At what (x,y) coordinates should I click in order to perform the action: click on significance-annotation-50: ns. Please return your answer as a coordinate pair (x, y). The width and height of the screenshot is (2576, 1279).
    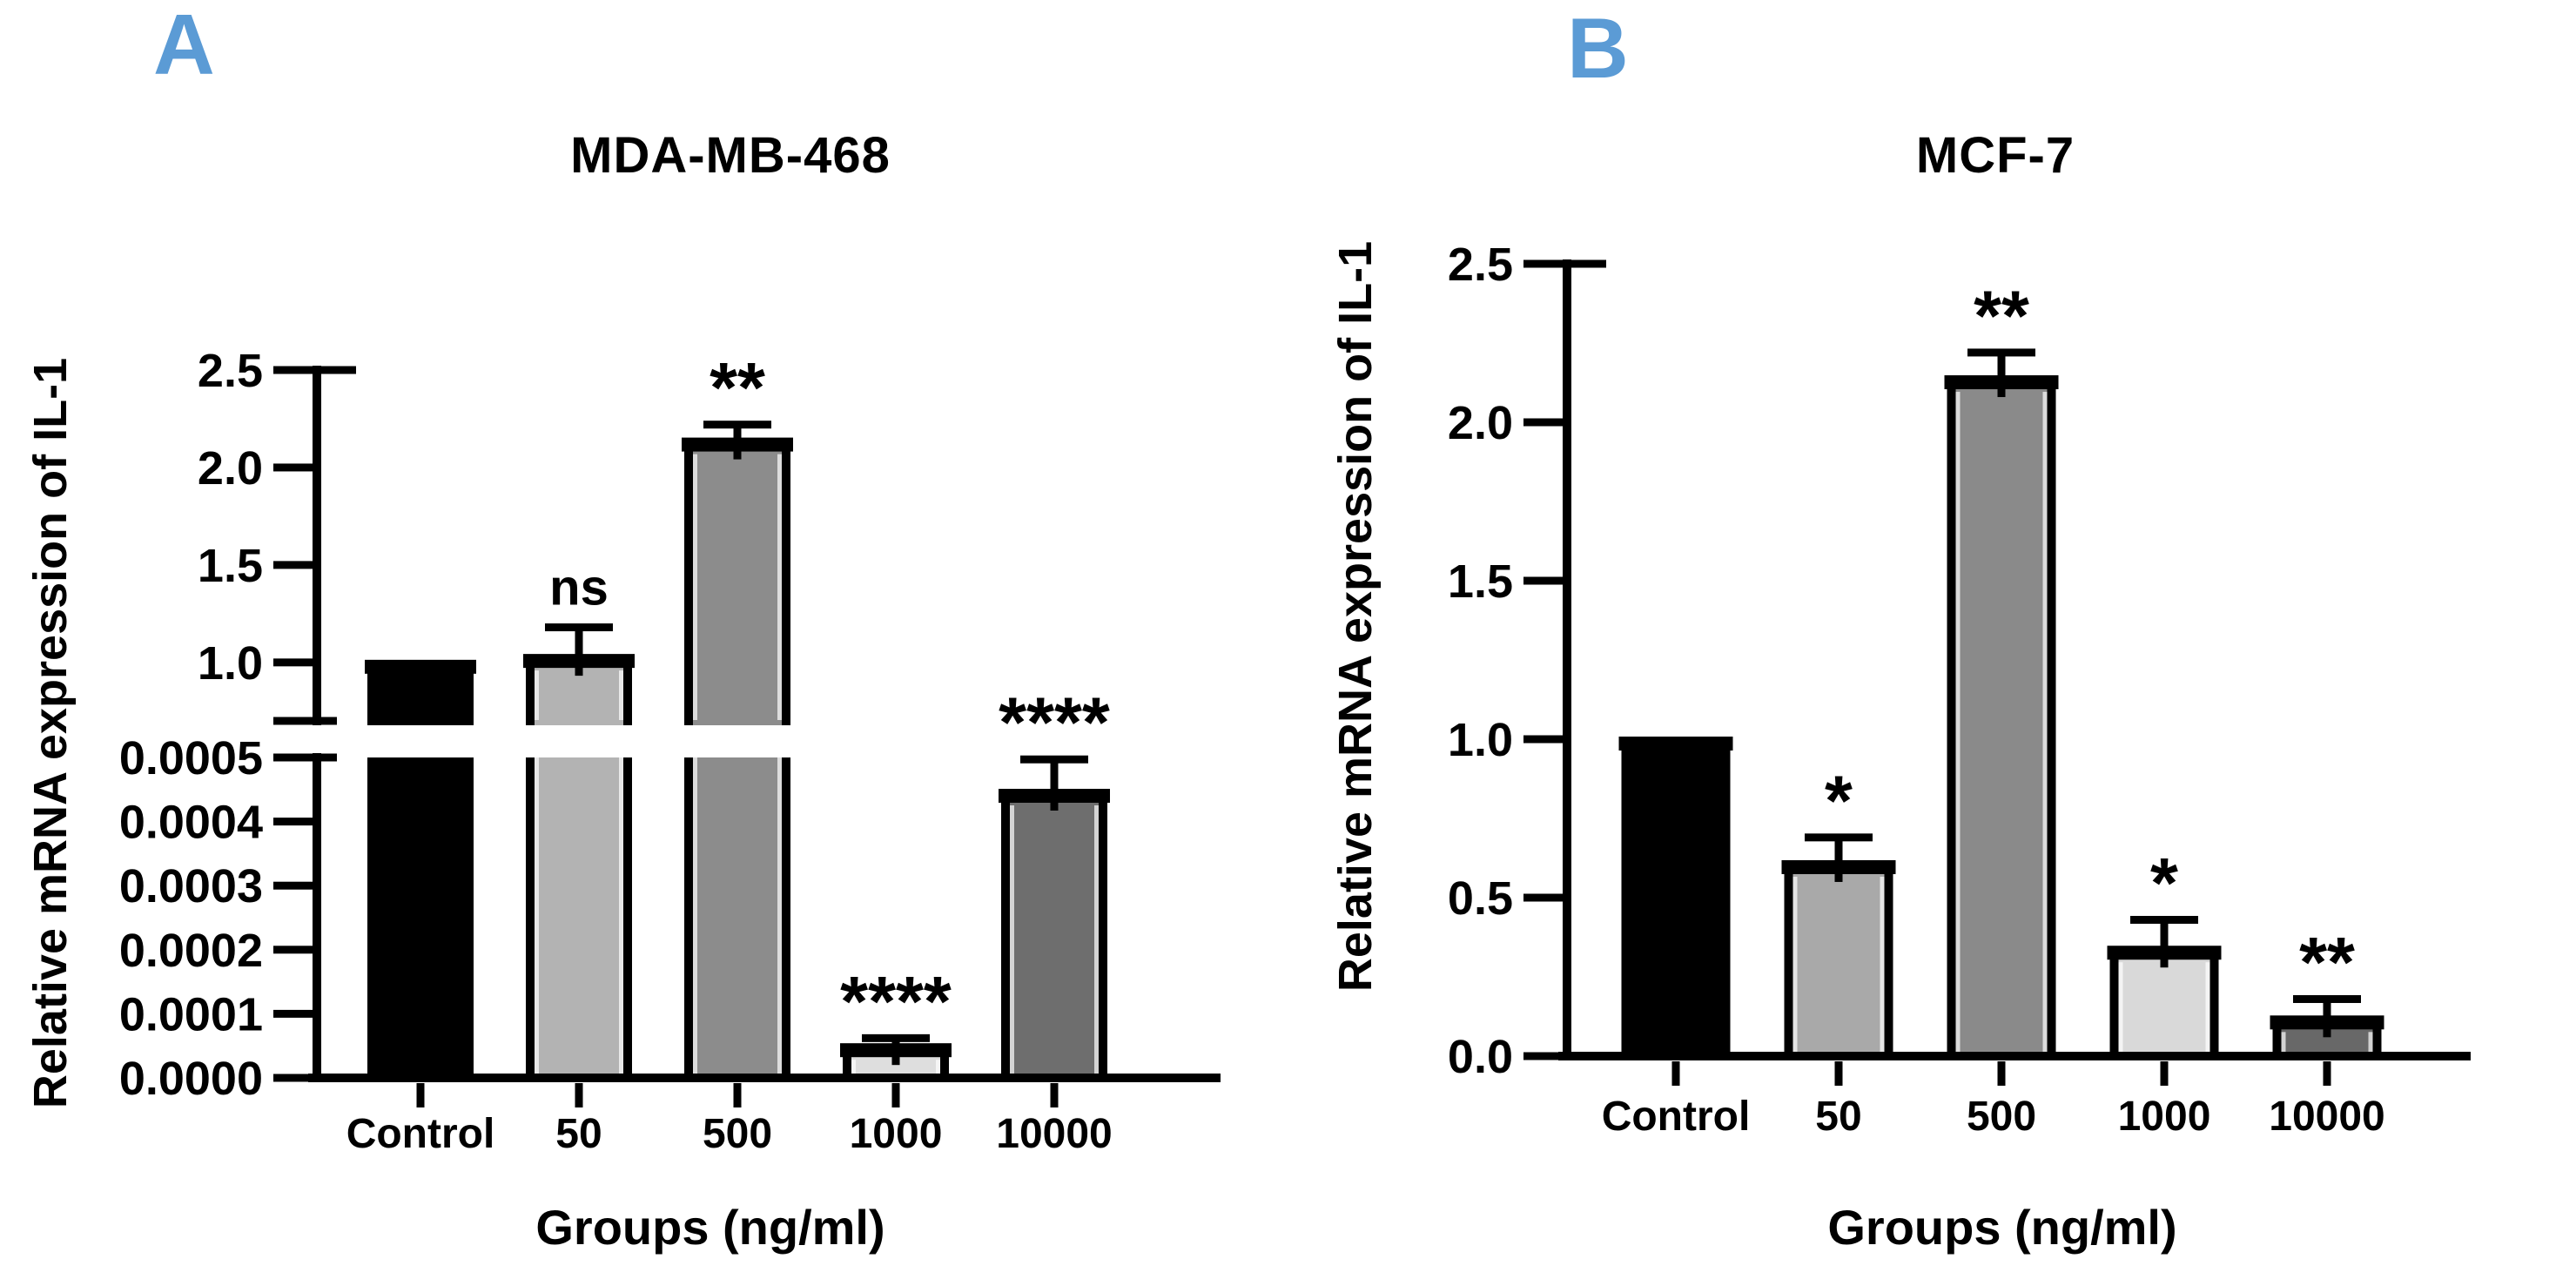
    Looking at the image, I should click on (579, 588).